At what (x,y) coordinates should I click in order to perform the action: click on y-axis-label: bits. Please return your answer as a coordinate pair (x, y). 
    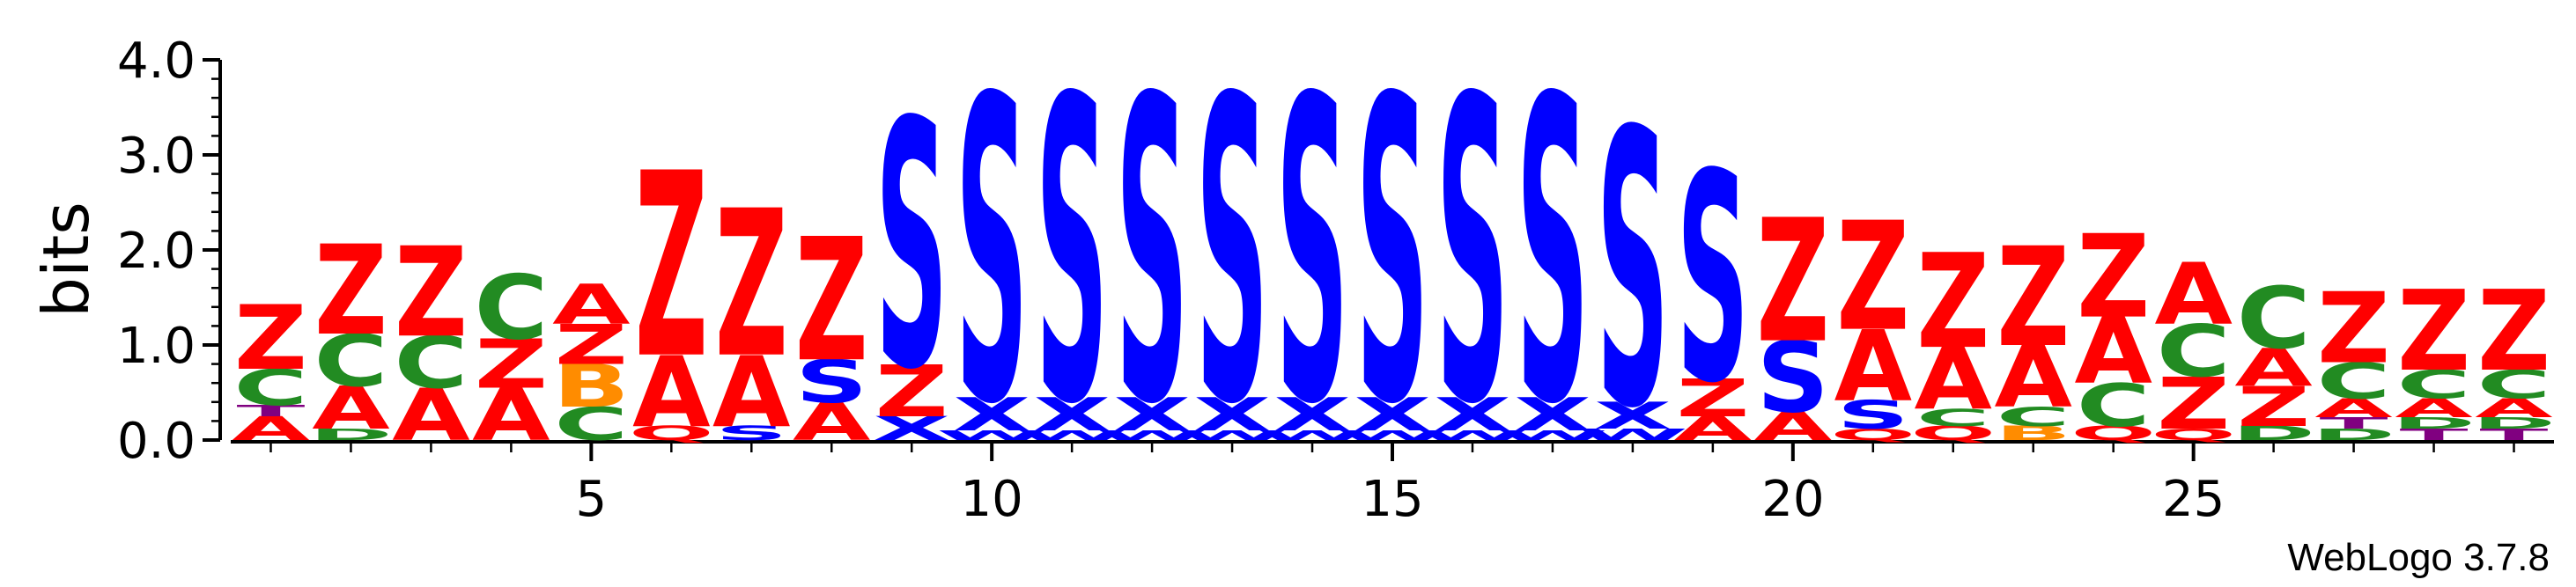
    Looking at the image, I should click on (66, 259).